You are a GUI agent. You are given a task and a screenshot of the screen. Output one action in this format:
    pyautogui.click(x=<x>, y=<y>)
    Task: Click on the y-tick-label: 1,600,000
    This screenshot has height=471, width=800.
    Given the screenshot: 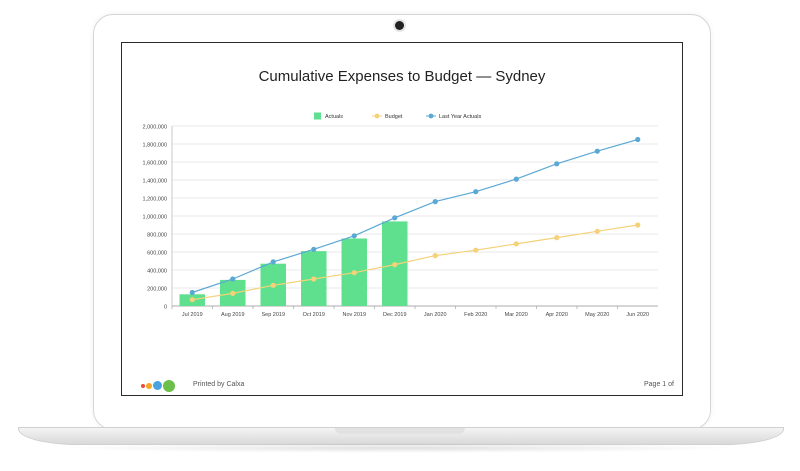 What is the action you would take?
    pyautogui.click(x=155, y=164)
    